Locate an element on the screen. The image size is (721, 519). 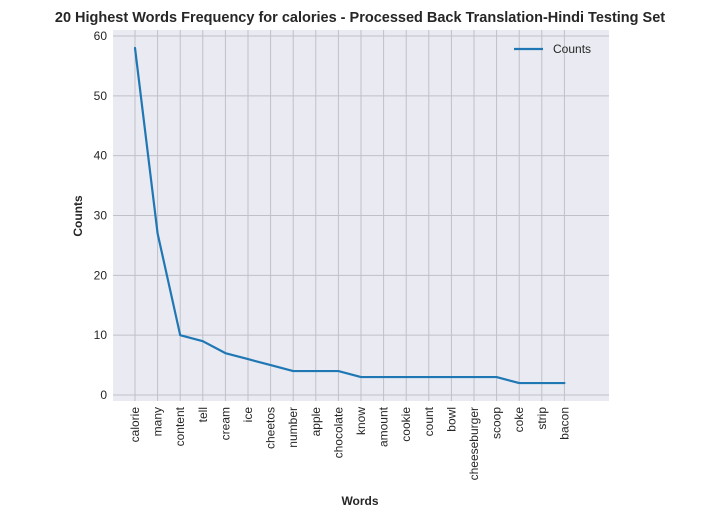
y-tick-label: 30 is located at coordinates (101, 216).